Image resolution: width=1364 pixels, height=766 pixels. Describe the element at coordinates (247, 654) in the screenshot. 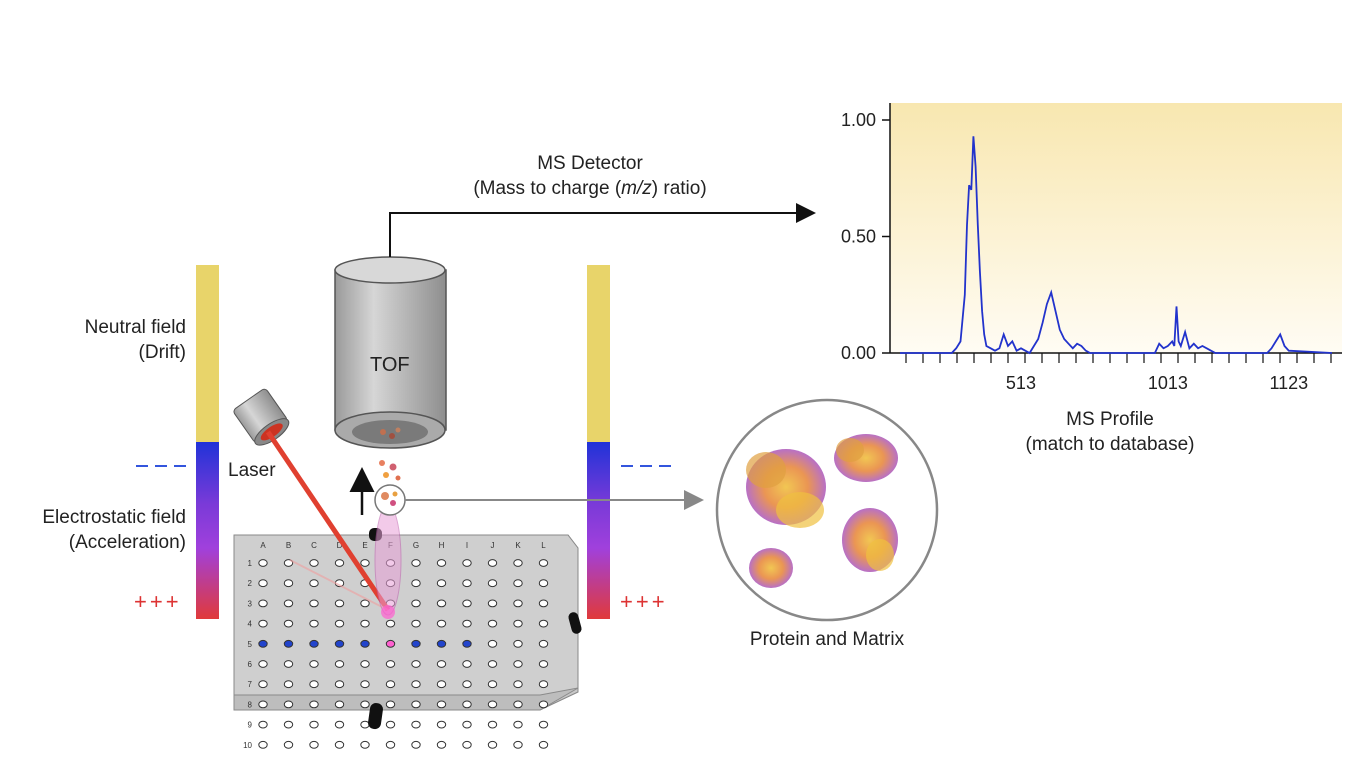

I see `plate-row-labels: 1 2 3 4 5 6 7 8 9 10` at that location.